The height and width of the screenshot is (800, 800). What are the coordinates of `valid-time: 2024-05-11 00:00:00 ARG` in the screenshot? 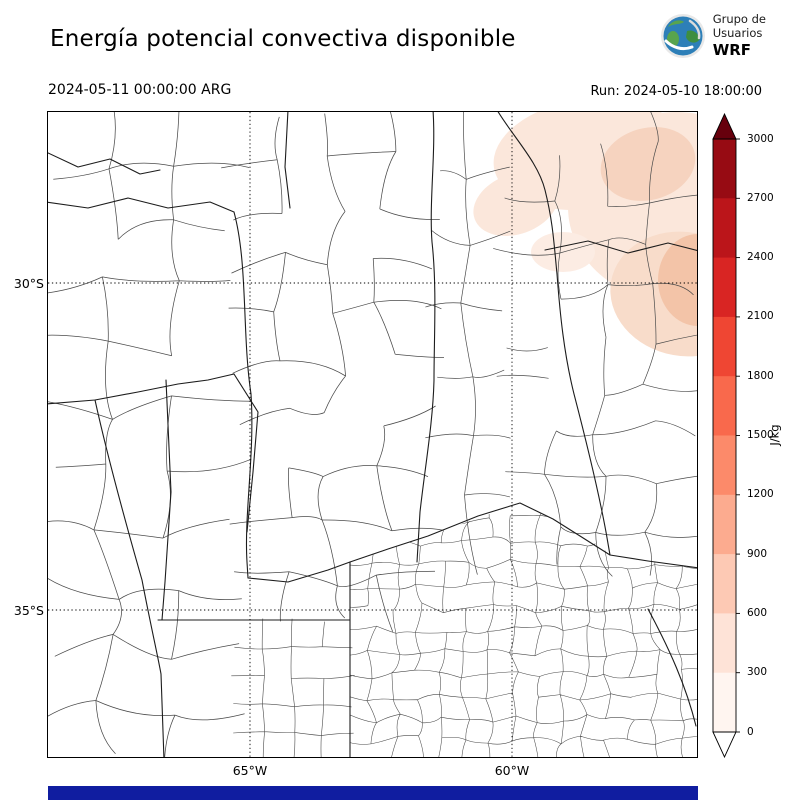 It's located at (140, 90).